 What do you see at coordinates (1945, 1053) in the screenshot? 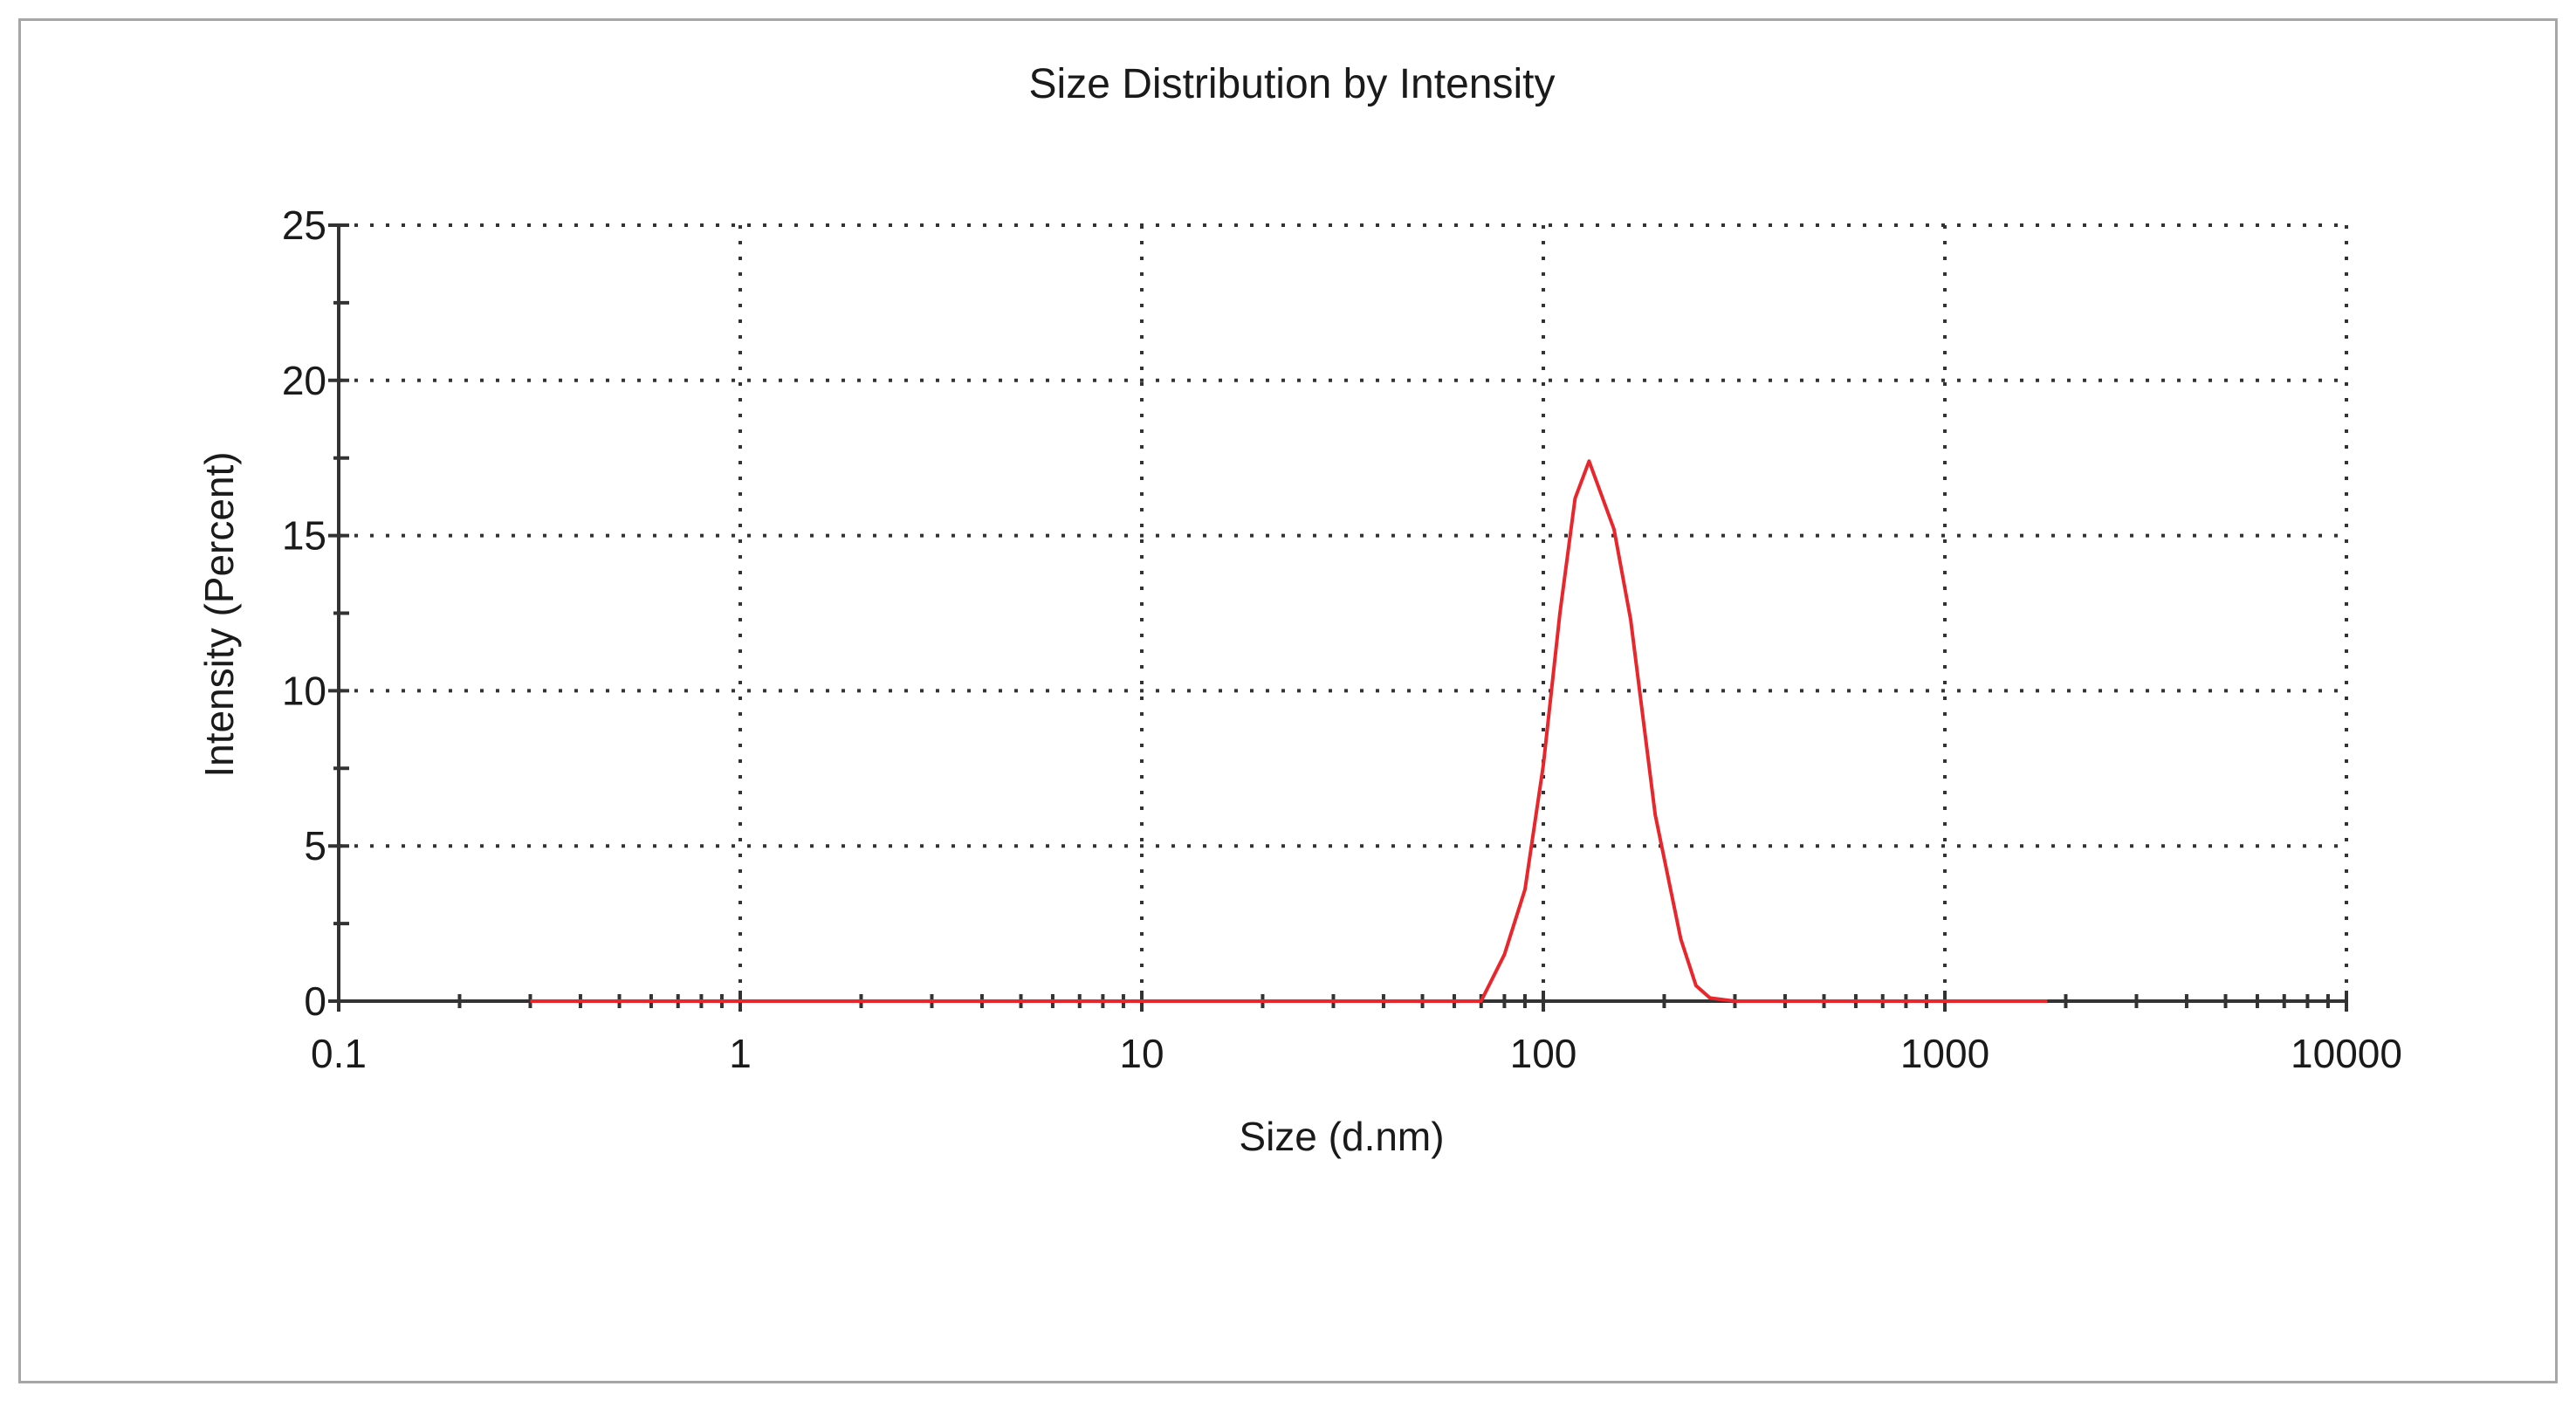
I see `x-tick-label: 1000` at bounding box center [1945, 1053].